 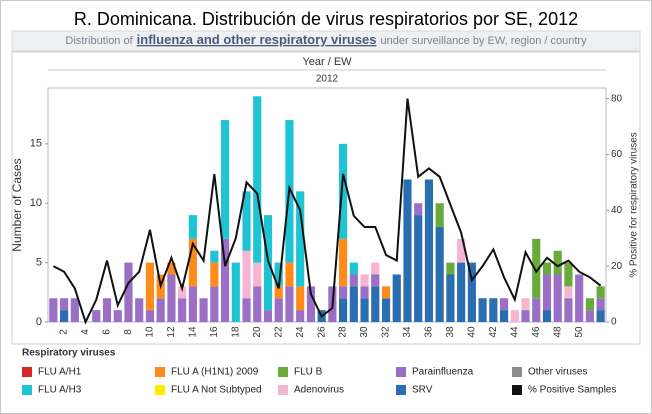 I want to click on y2-tick-label: 20, so click(x=617, y=266).